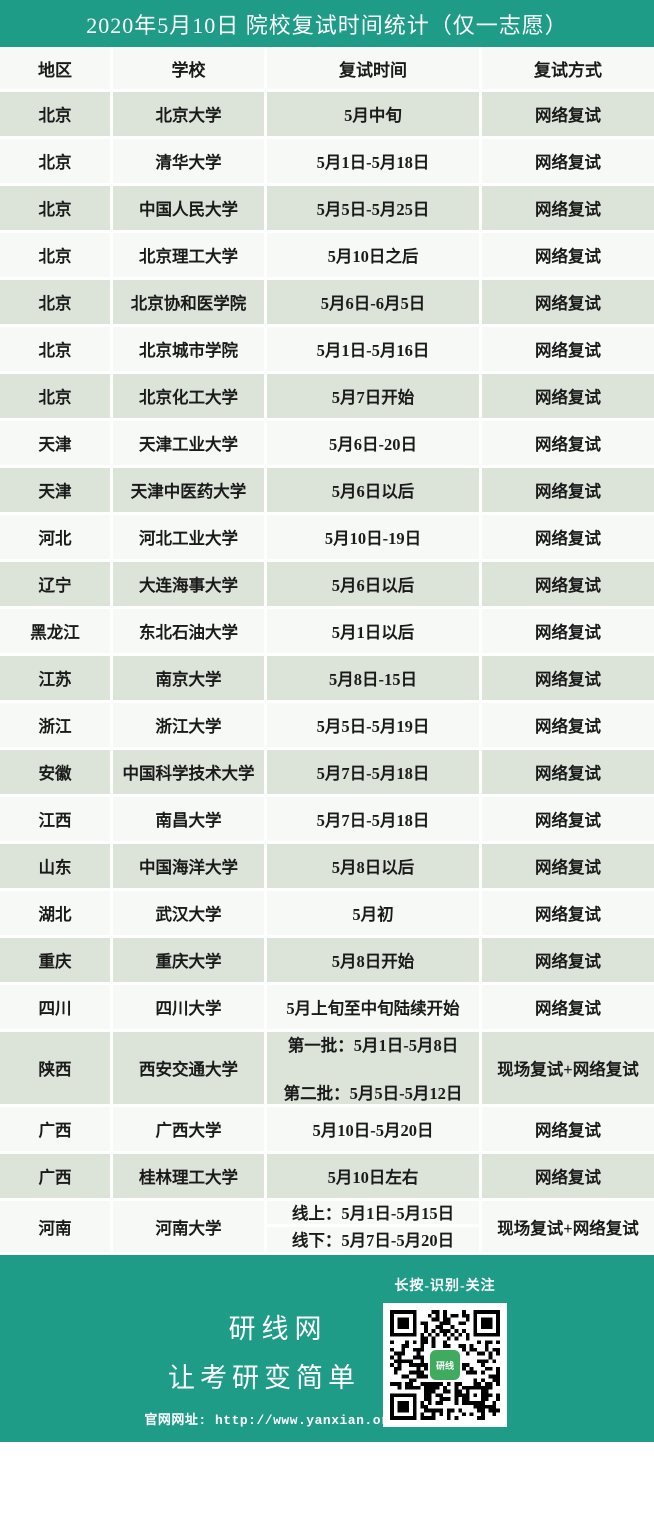  I want to click on table-header-row: 地区 学校 复试时间 复试方式, so click(327, 69).